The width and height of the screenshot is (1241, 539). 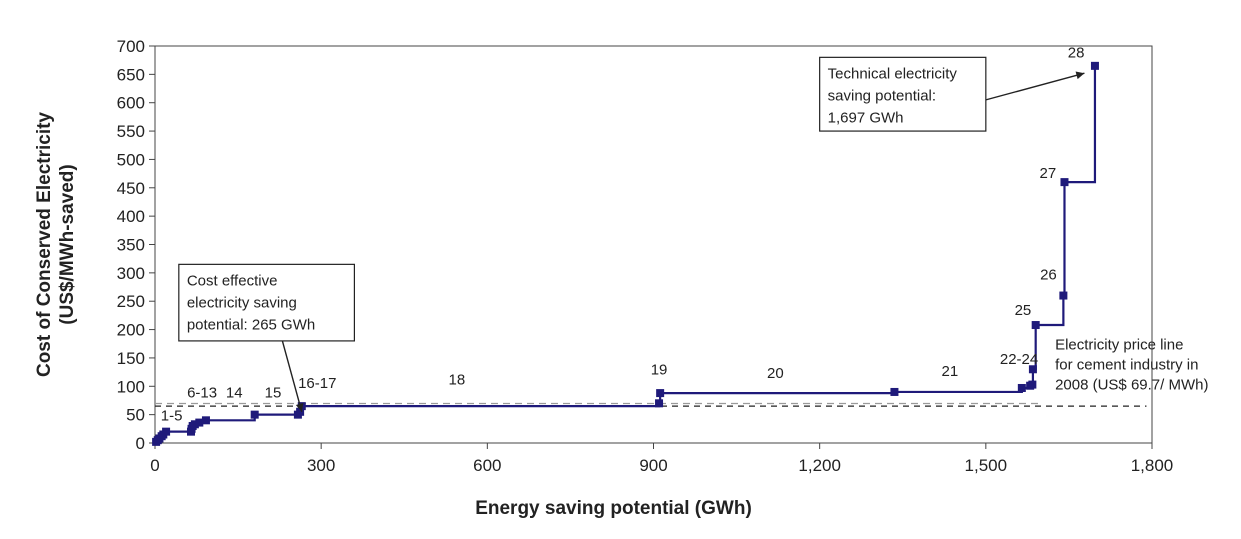 I want to click on y-tick-label: 50, so click(x=135, y=415).